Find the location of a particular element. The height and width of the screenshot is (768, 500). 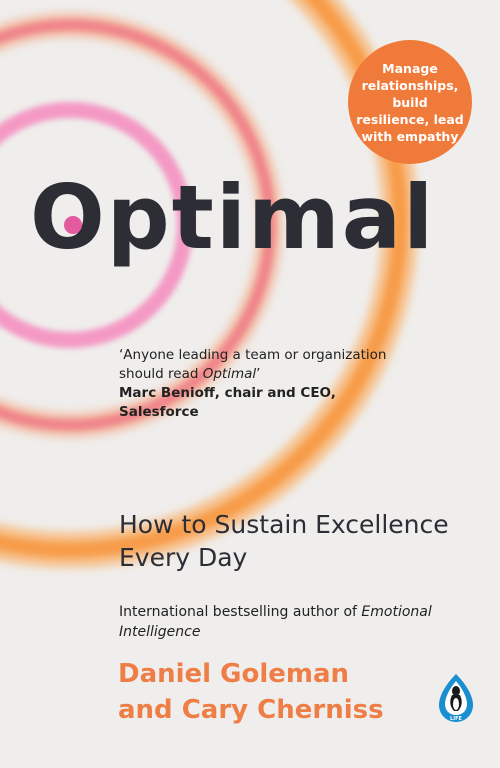

book-title: Optimal is located at coordinates (255, 218).